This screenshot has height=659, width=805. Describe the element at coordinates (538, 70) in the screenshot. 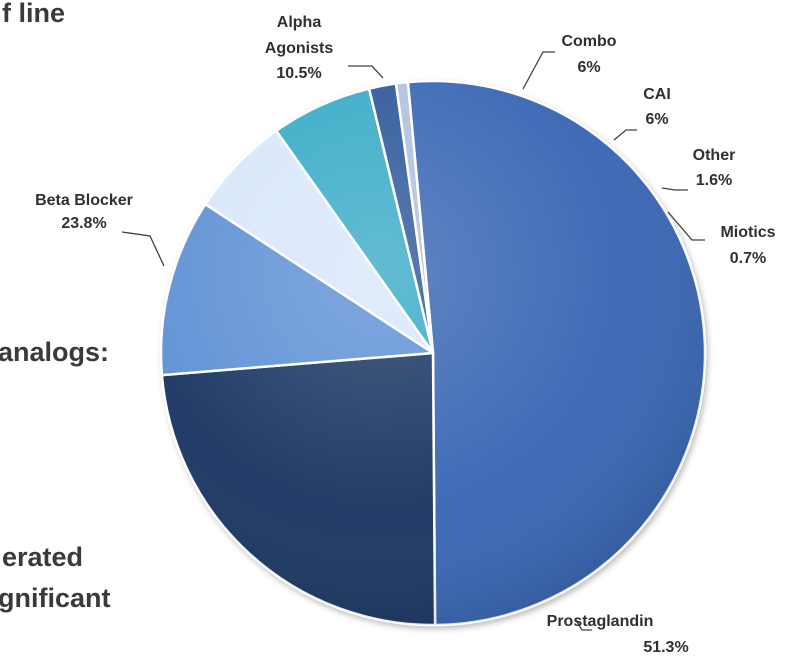

I see `leader-line-combo` at that location.